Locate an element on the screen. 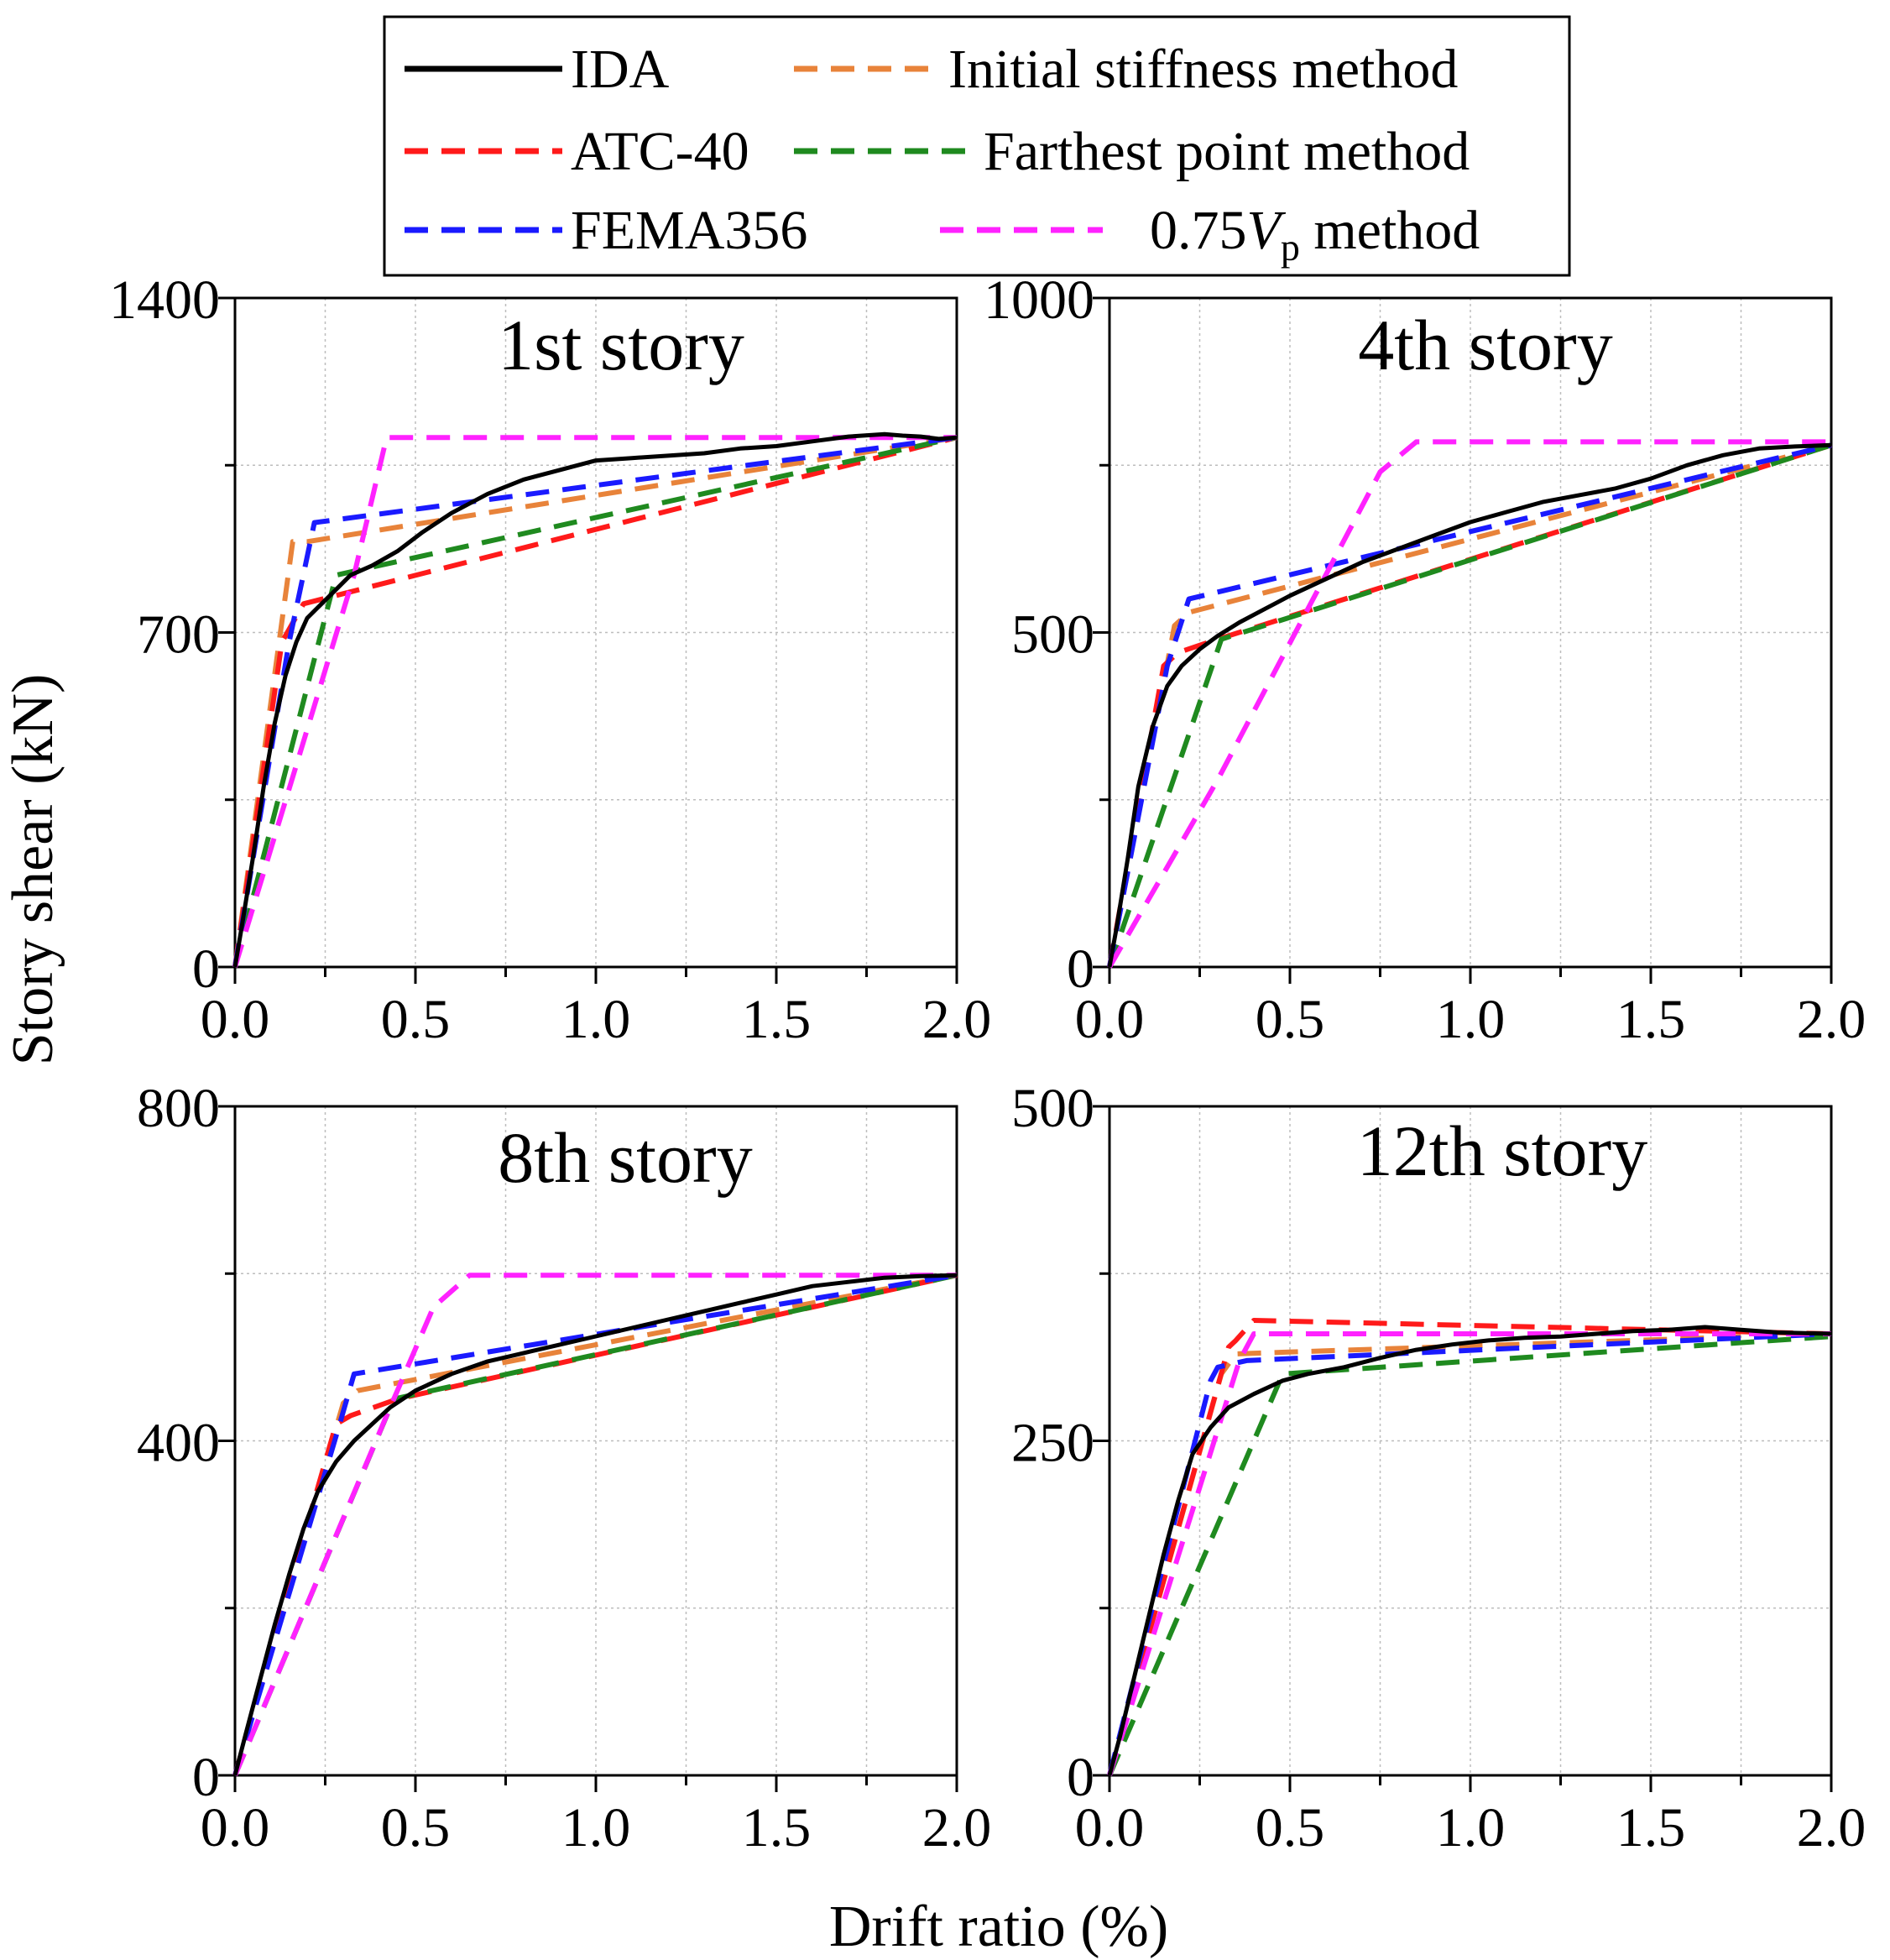 Image resolution: width=1890 pixels, height=1960 pixels. panel-1-ytick-label-2: 700 is located at coordinates (178, 635).